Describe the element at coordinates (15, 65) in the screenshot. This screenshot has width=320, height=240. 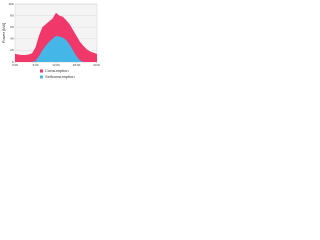
I see `x-tick-label: 0:00` at that location.